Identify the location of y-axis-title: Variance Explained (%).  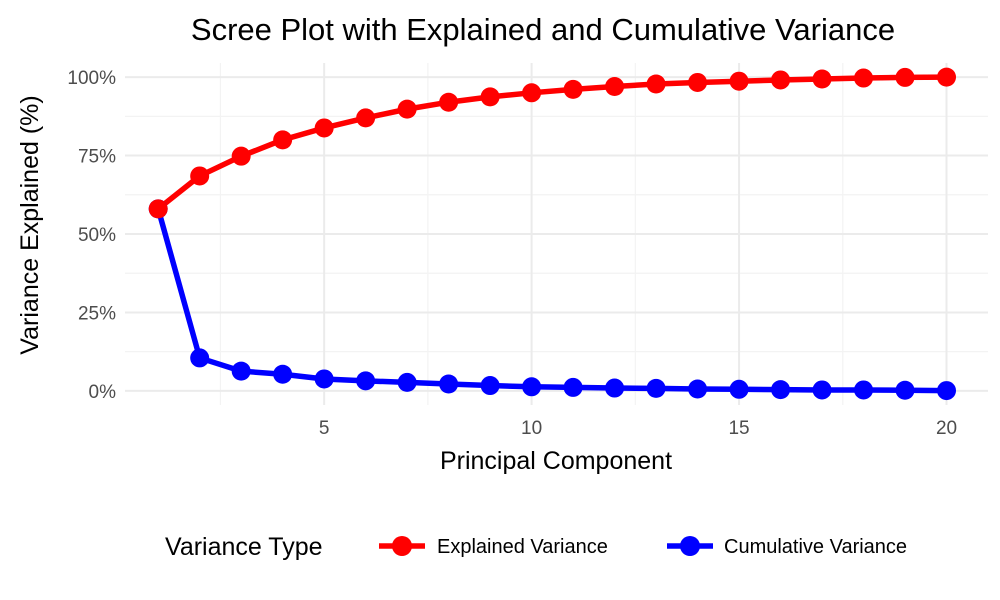
(30, 224).